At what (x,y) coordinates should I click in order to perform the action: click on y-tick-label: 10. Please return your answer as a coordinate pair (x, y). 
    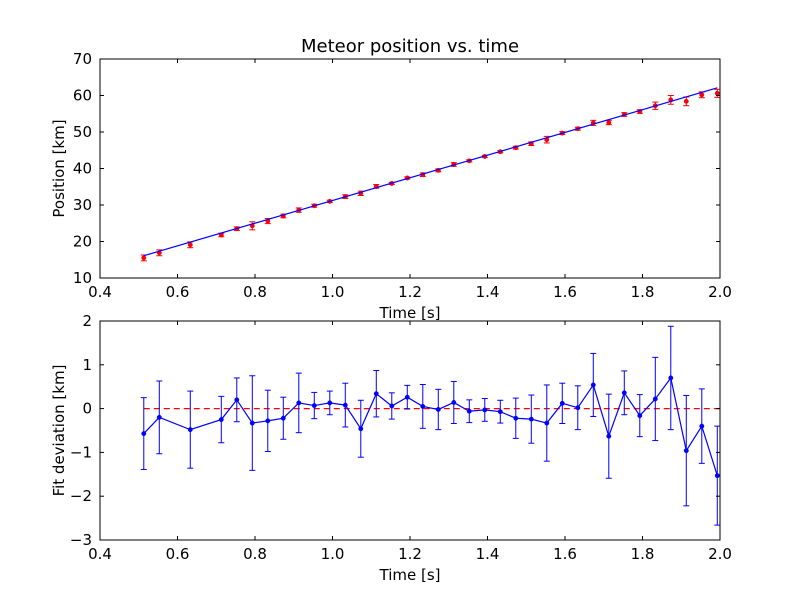
    Looking at the image, I should click on (82, 278).